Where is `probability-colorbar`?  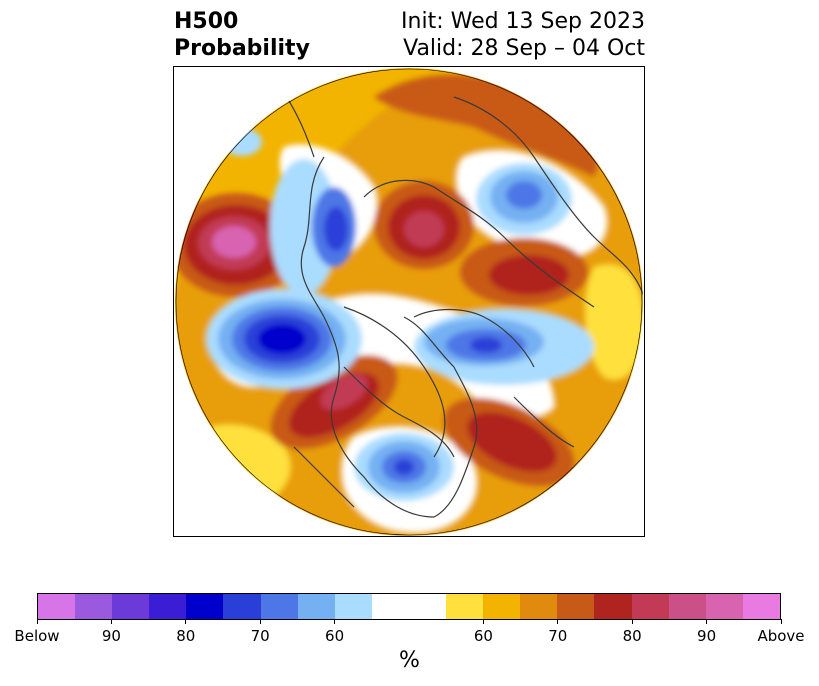
probability-colorbar is located at coordinates (409, 606).